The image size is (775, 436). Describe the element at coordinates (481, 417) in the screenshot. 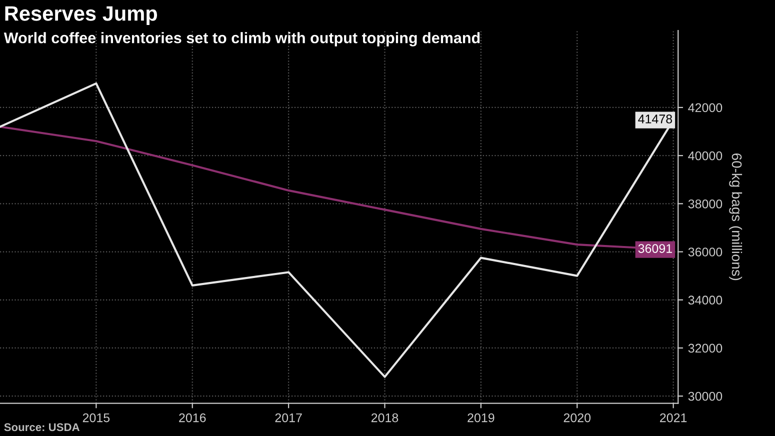

I see `x-tick-label: 2019` at that location.